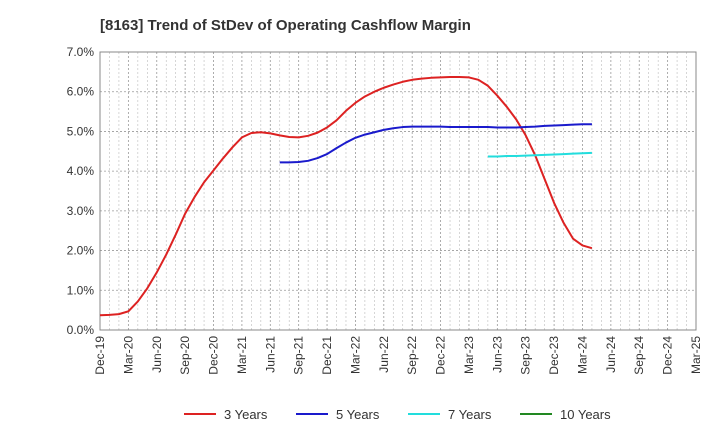  I want to click on y-tick-label: 5.0%, so click(81, 131).